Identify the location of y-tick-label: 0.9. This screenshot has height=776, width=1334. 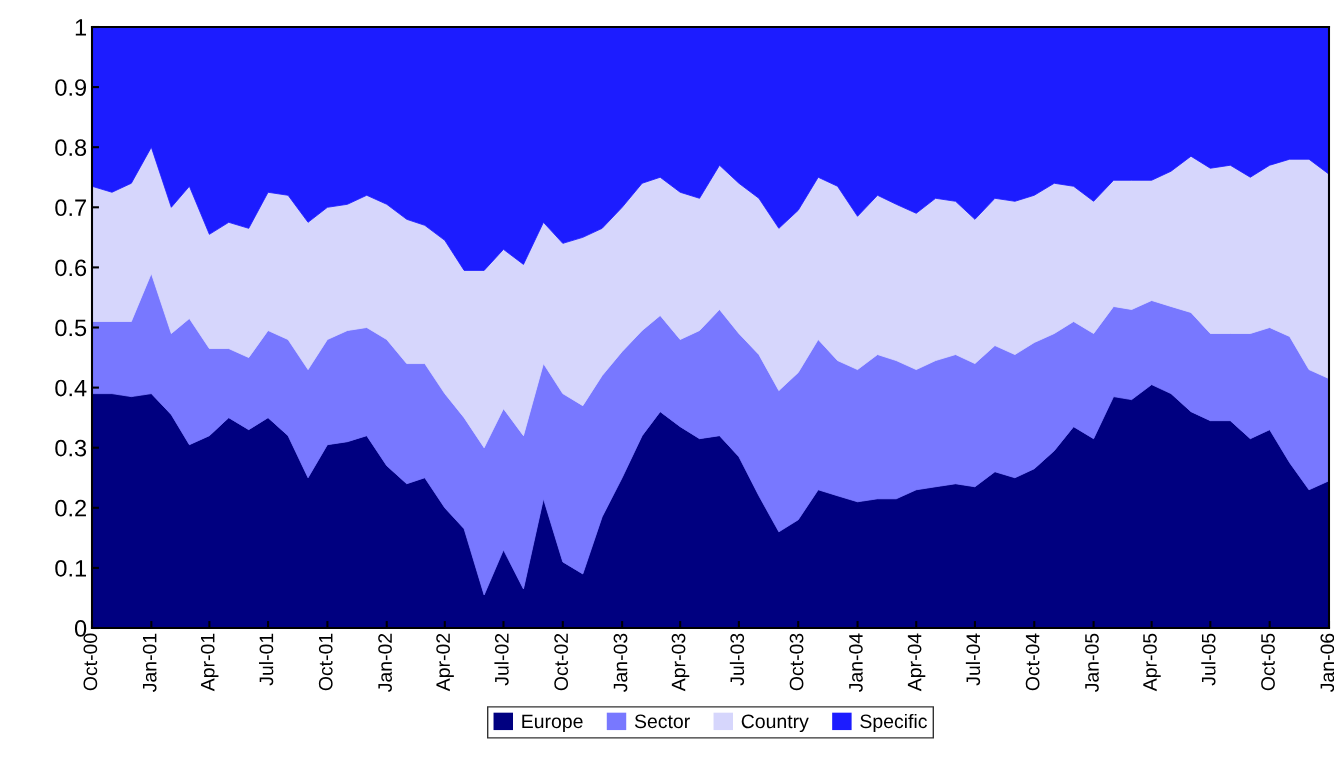
(71, 87).